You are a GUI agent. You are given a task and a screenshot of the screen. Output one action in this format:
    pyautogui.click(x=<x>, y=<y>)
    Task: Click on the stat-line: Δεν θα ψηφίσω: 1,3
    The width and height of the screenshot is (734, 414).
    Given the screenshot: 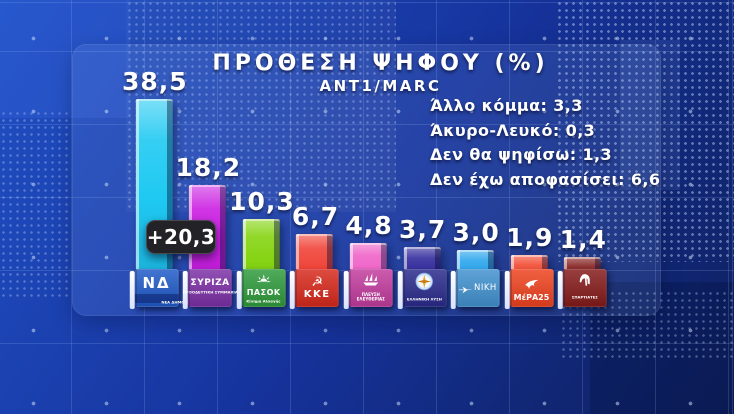 What is the action you would take?
    pyautogui.click(x=545, y=155)
    